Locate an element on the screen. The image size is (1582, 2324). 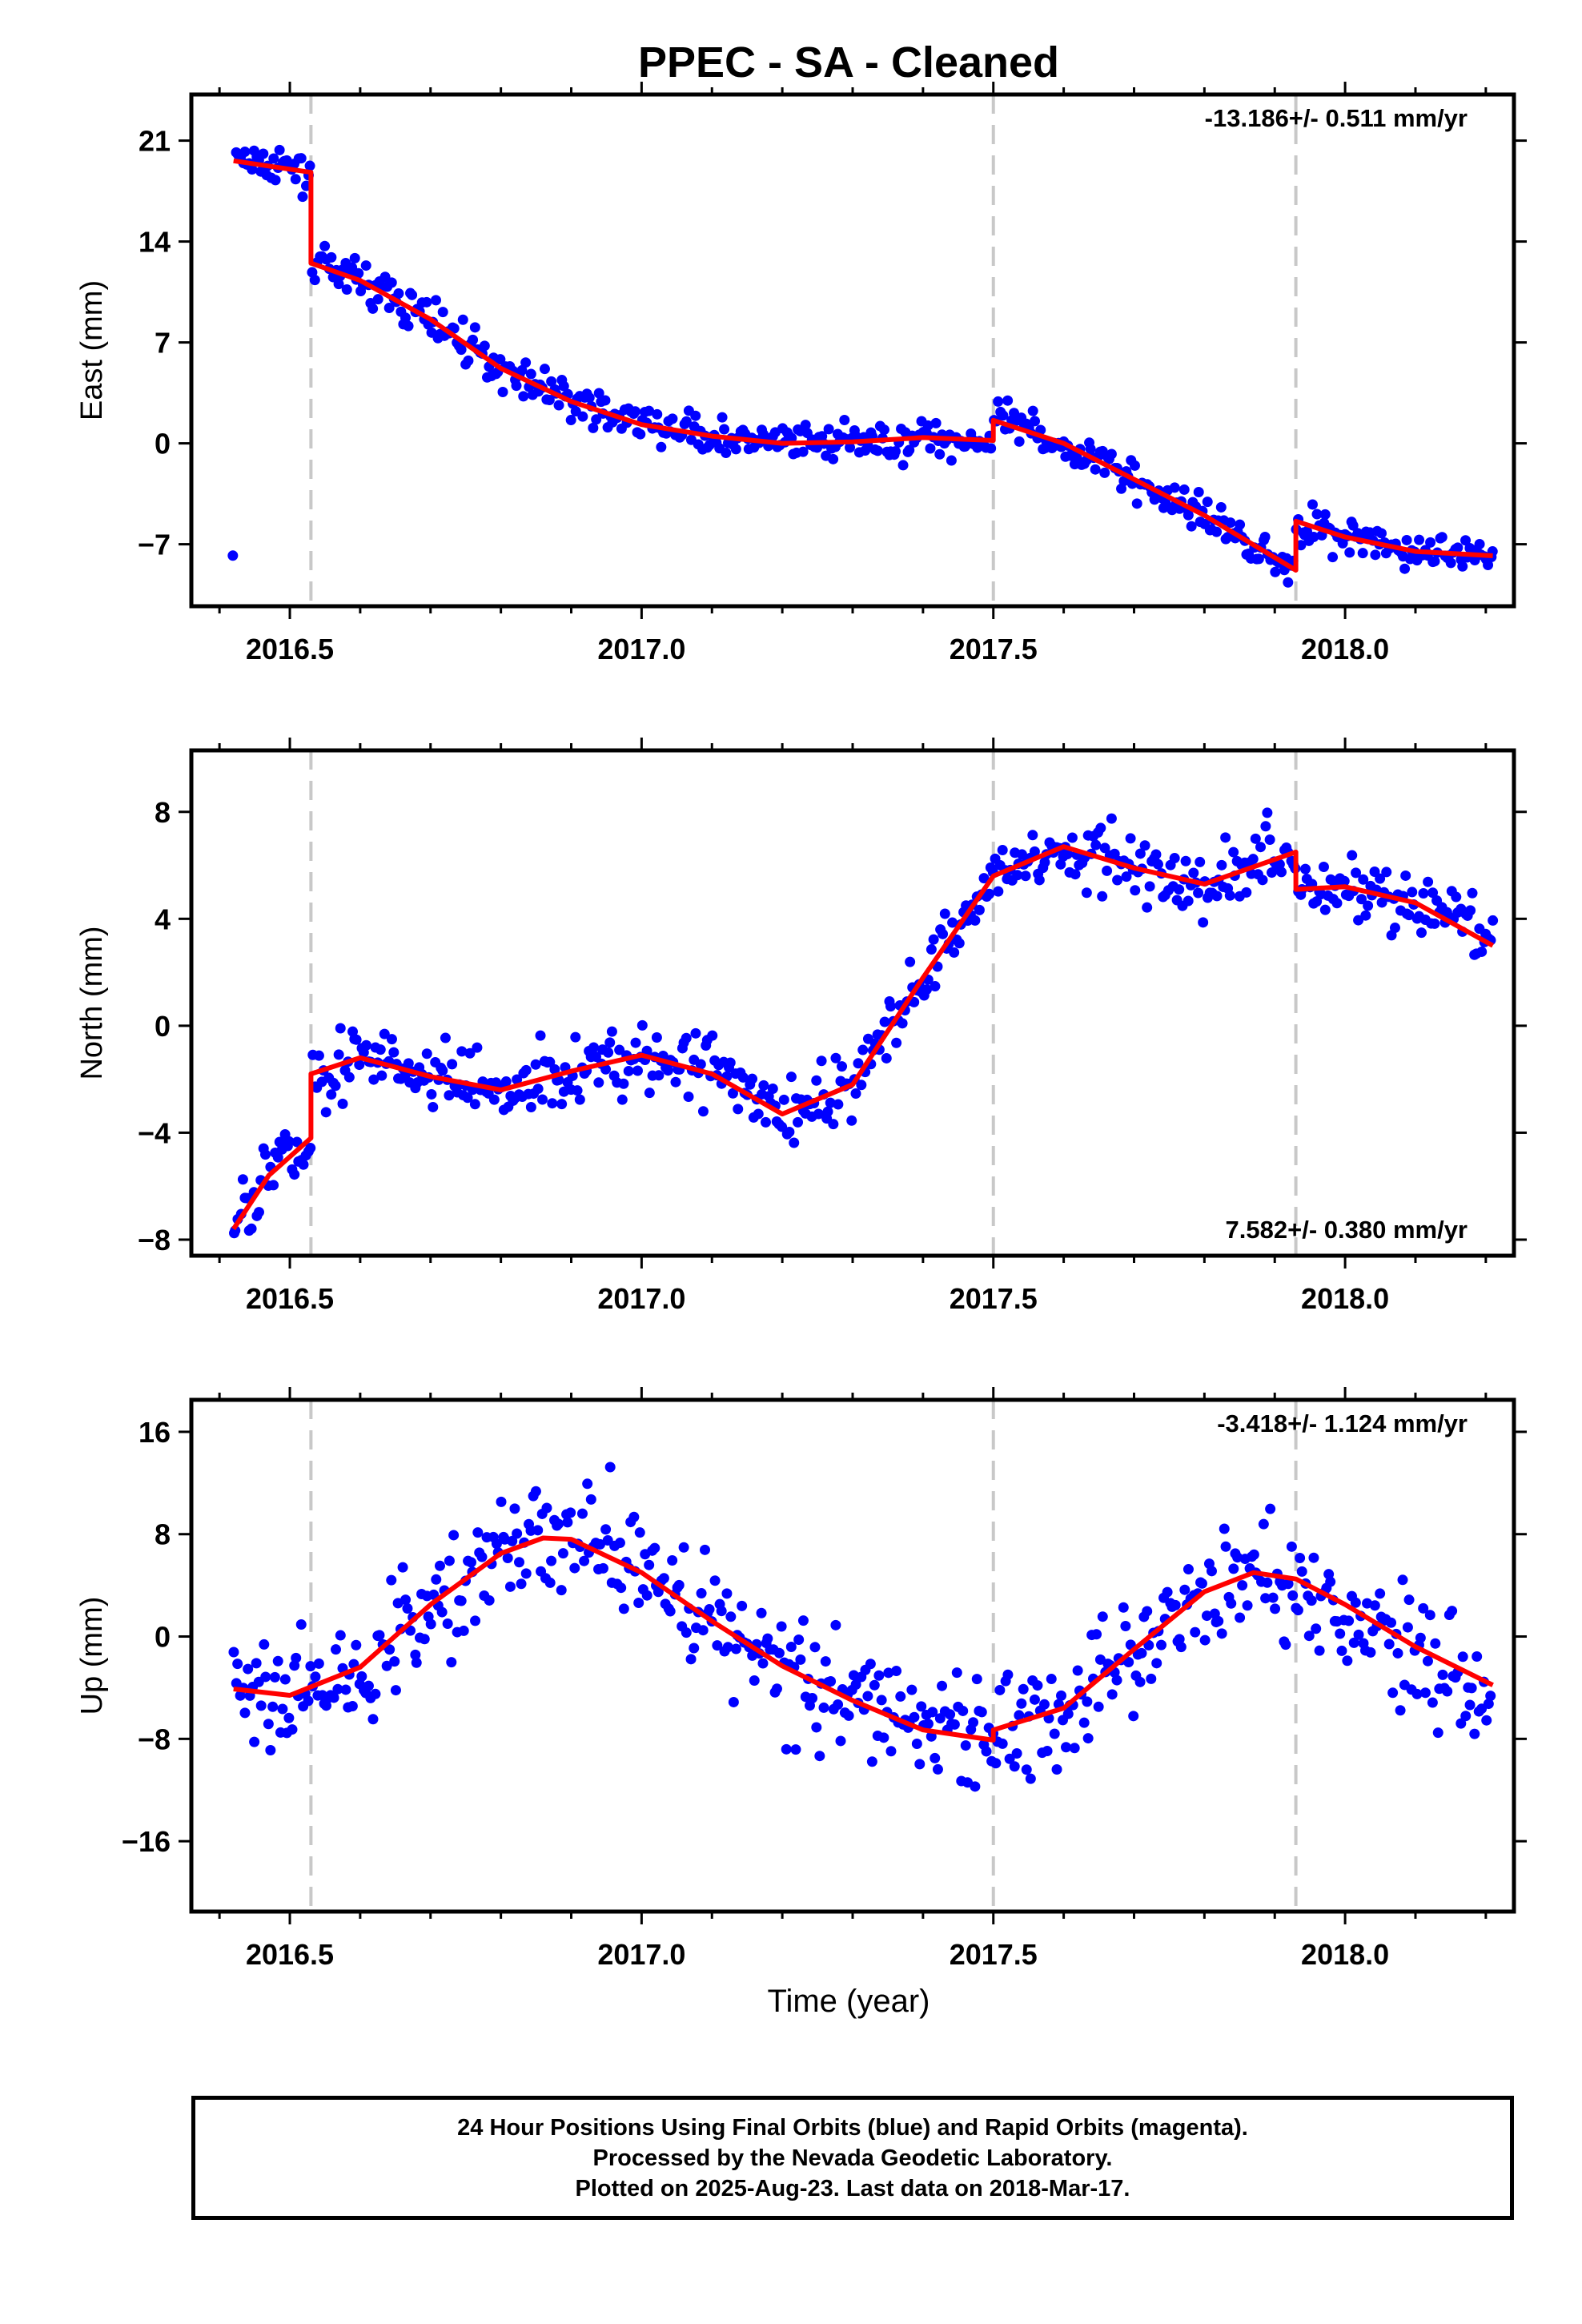
y-axis-label: North (mm) is located at coordinates (92, 1003).